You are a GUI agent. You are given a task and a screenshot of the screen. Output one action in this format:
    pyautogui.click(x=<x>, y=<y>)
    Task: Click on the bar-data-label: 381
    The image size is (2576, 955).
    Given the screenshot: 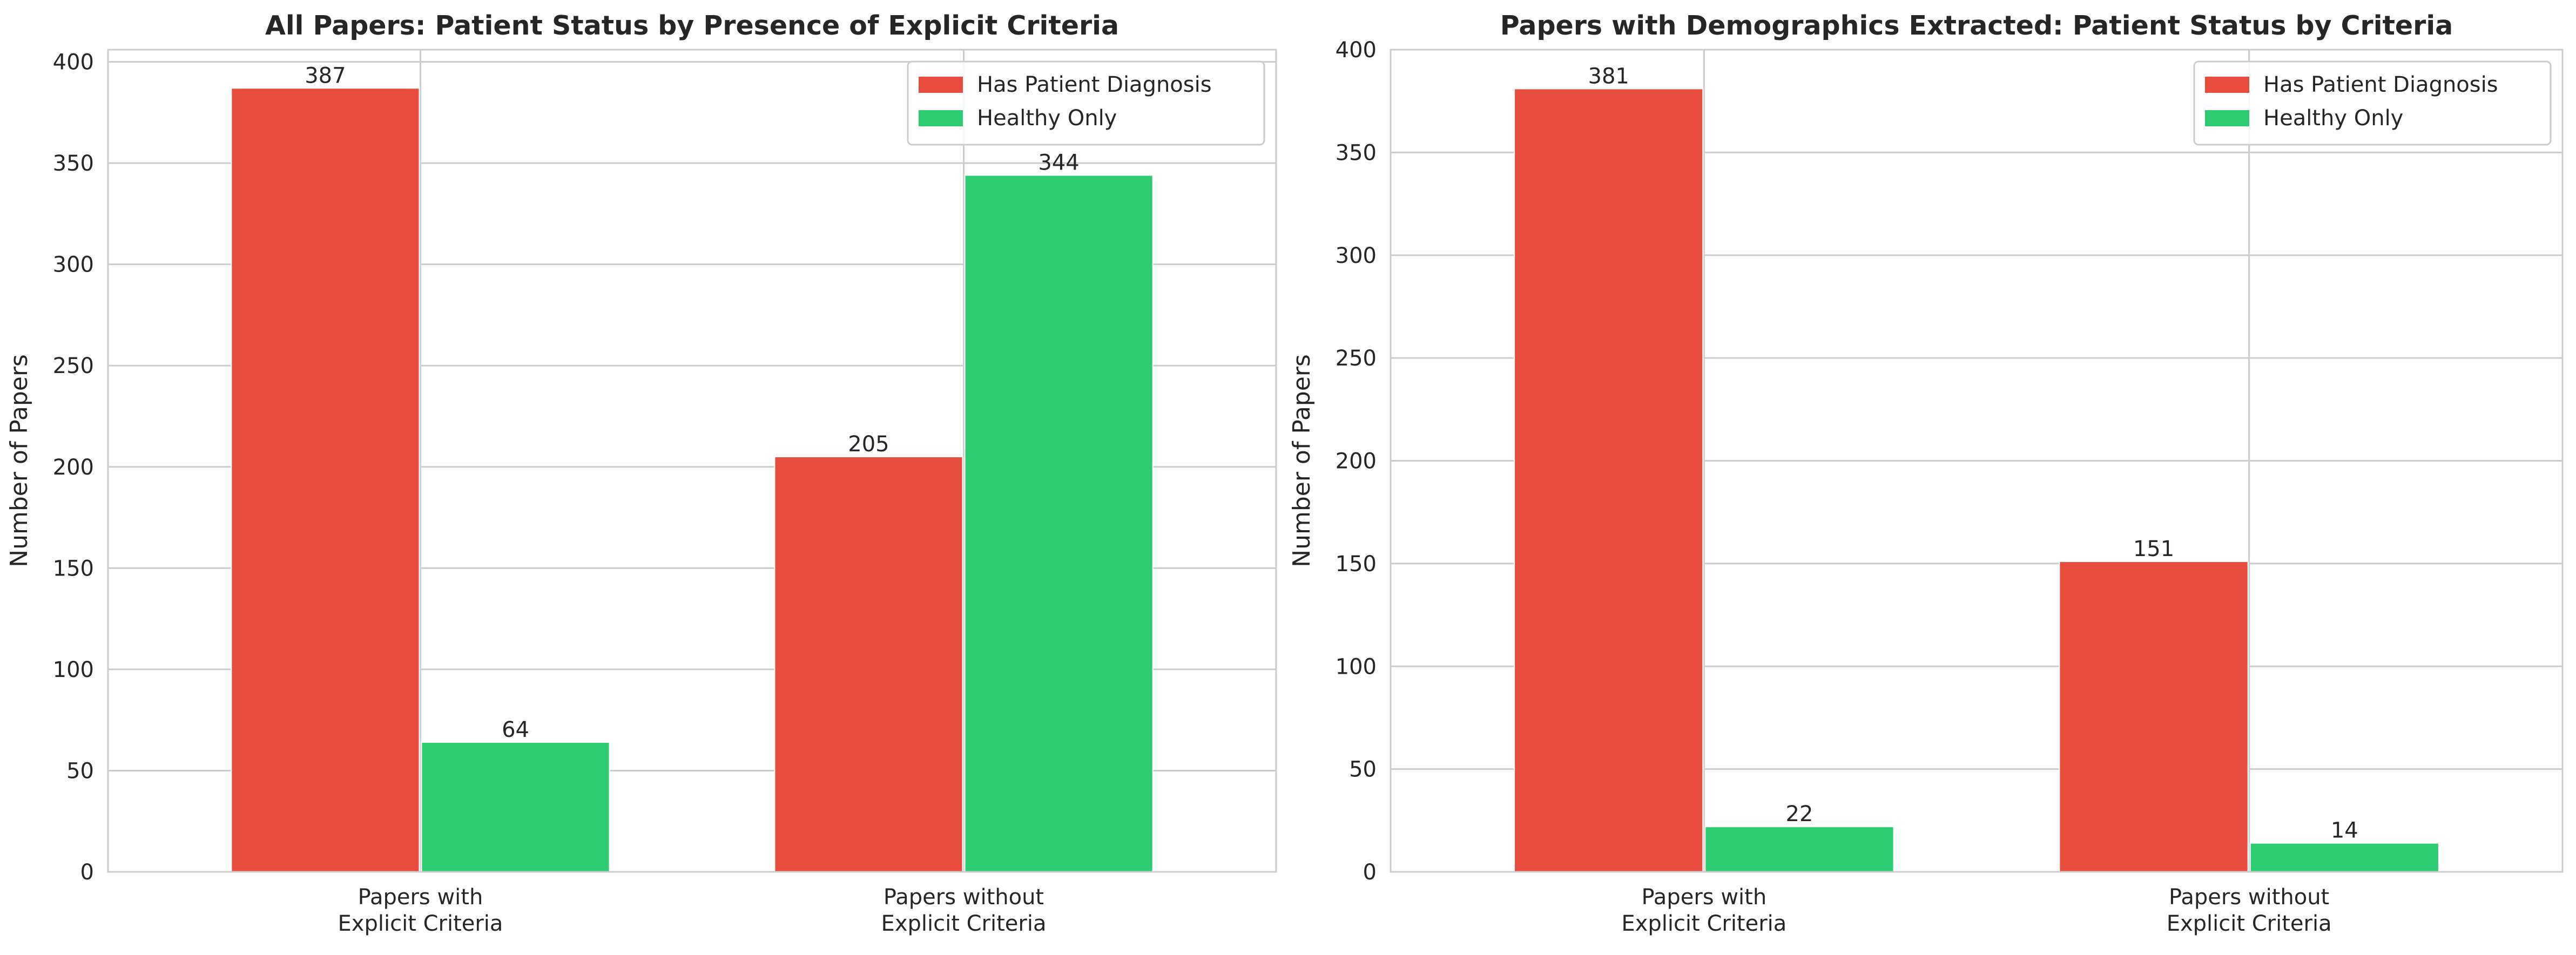 What is the action you would take?
    pyautogui.click(x=1608, y=76)
    